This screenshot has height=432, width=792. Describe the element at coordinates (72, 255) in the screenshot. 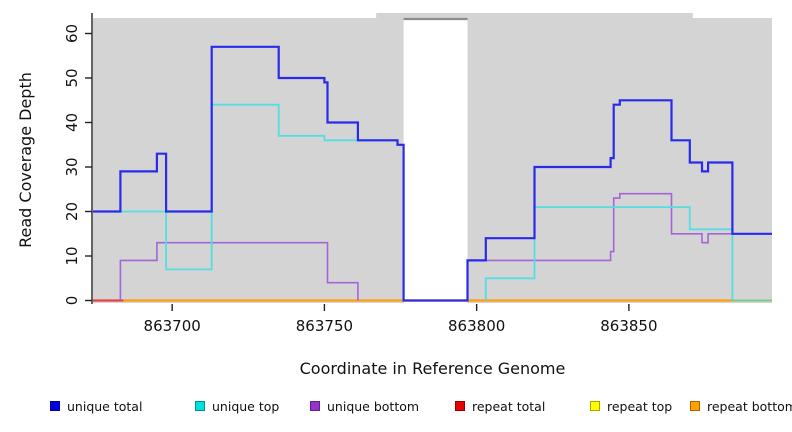

I see `y-tick-label: 10` at that location.